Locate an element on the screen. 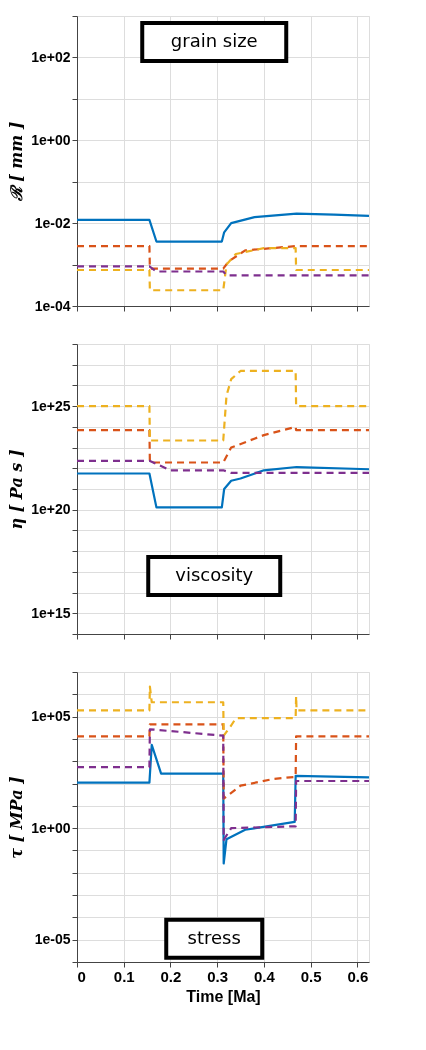 The width and height of the screenshot is (426, 1050). y-tick-label: 1e+25 is located at coordinates (51, 405).